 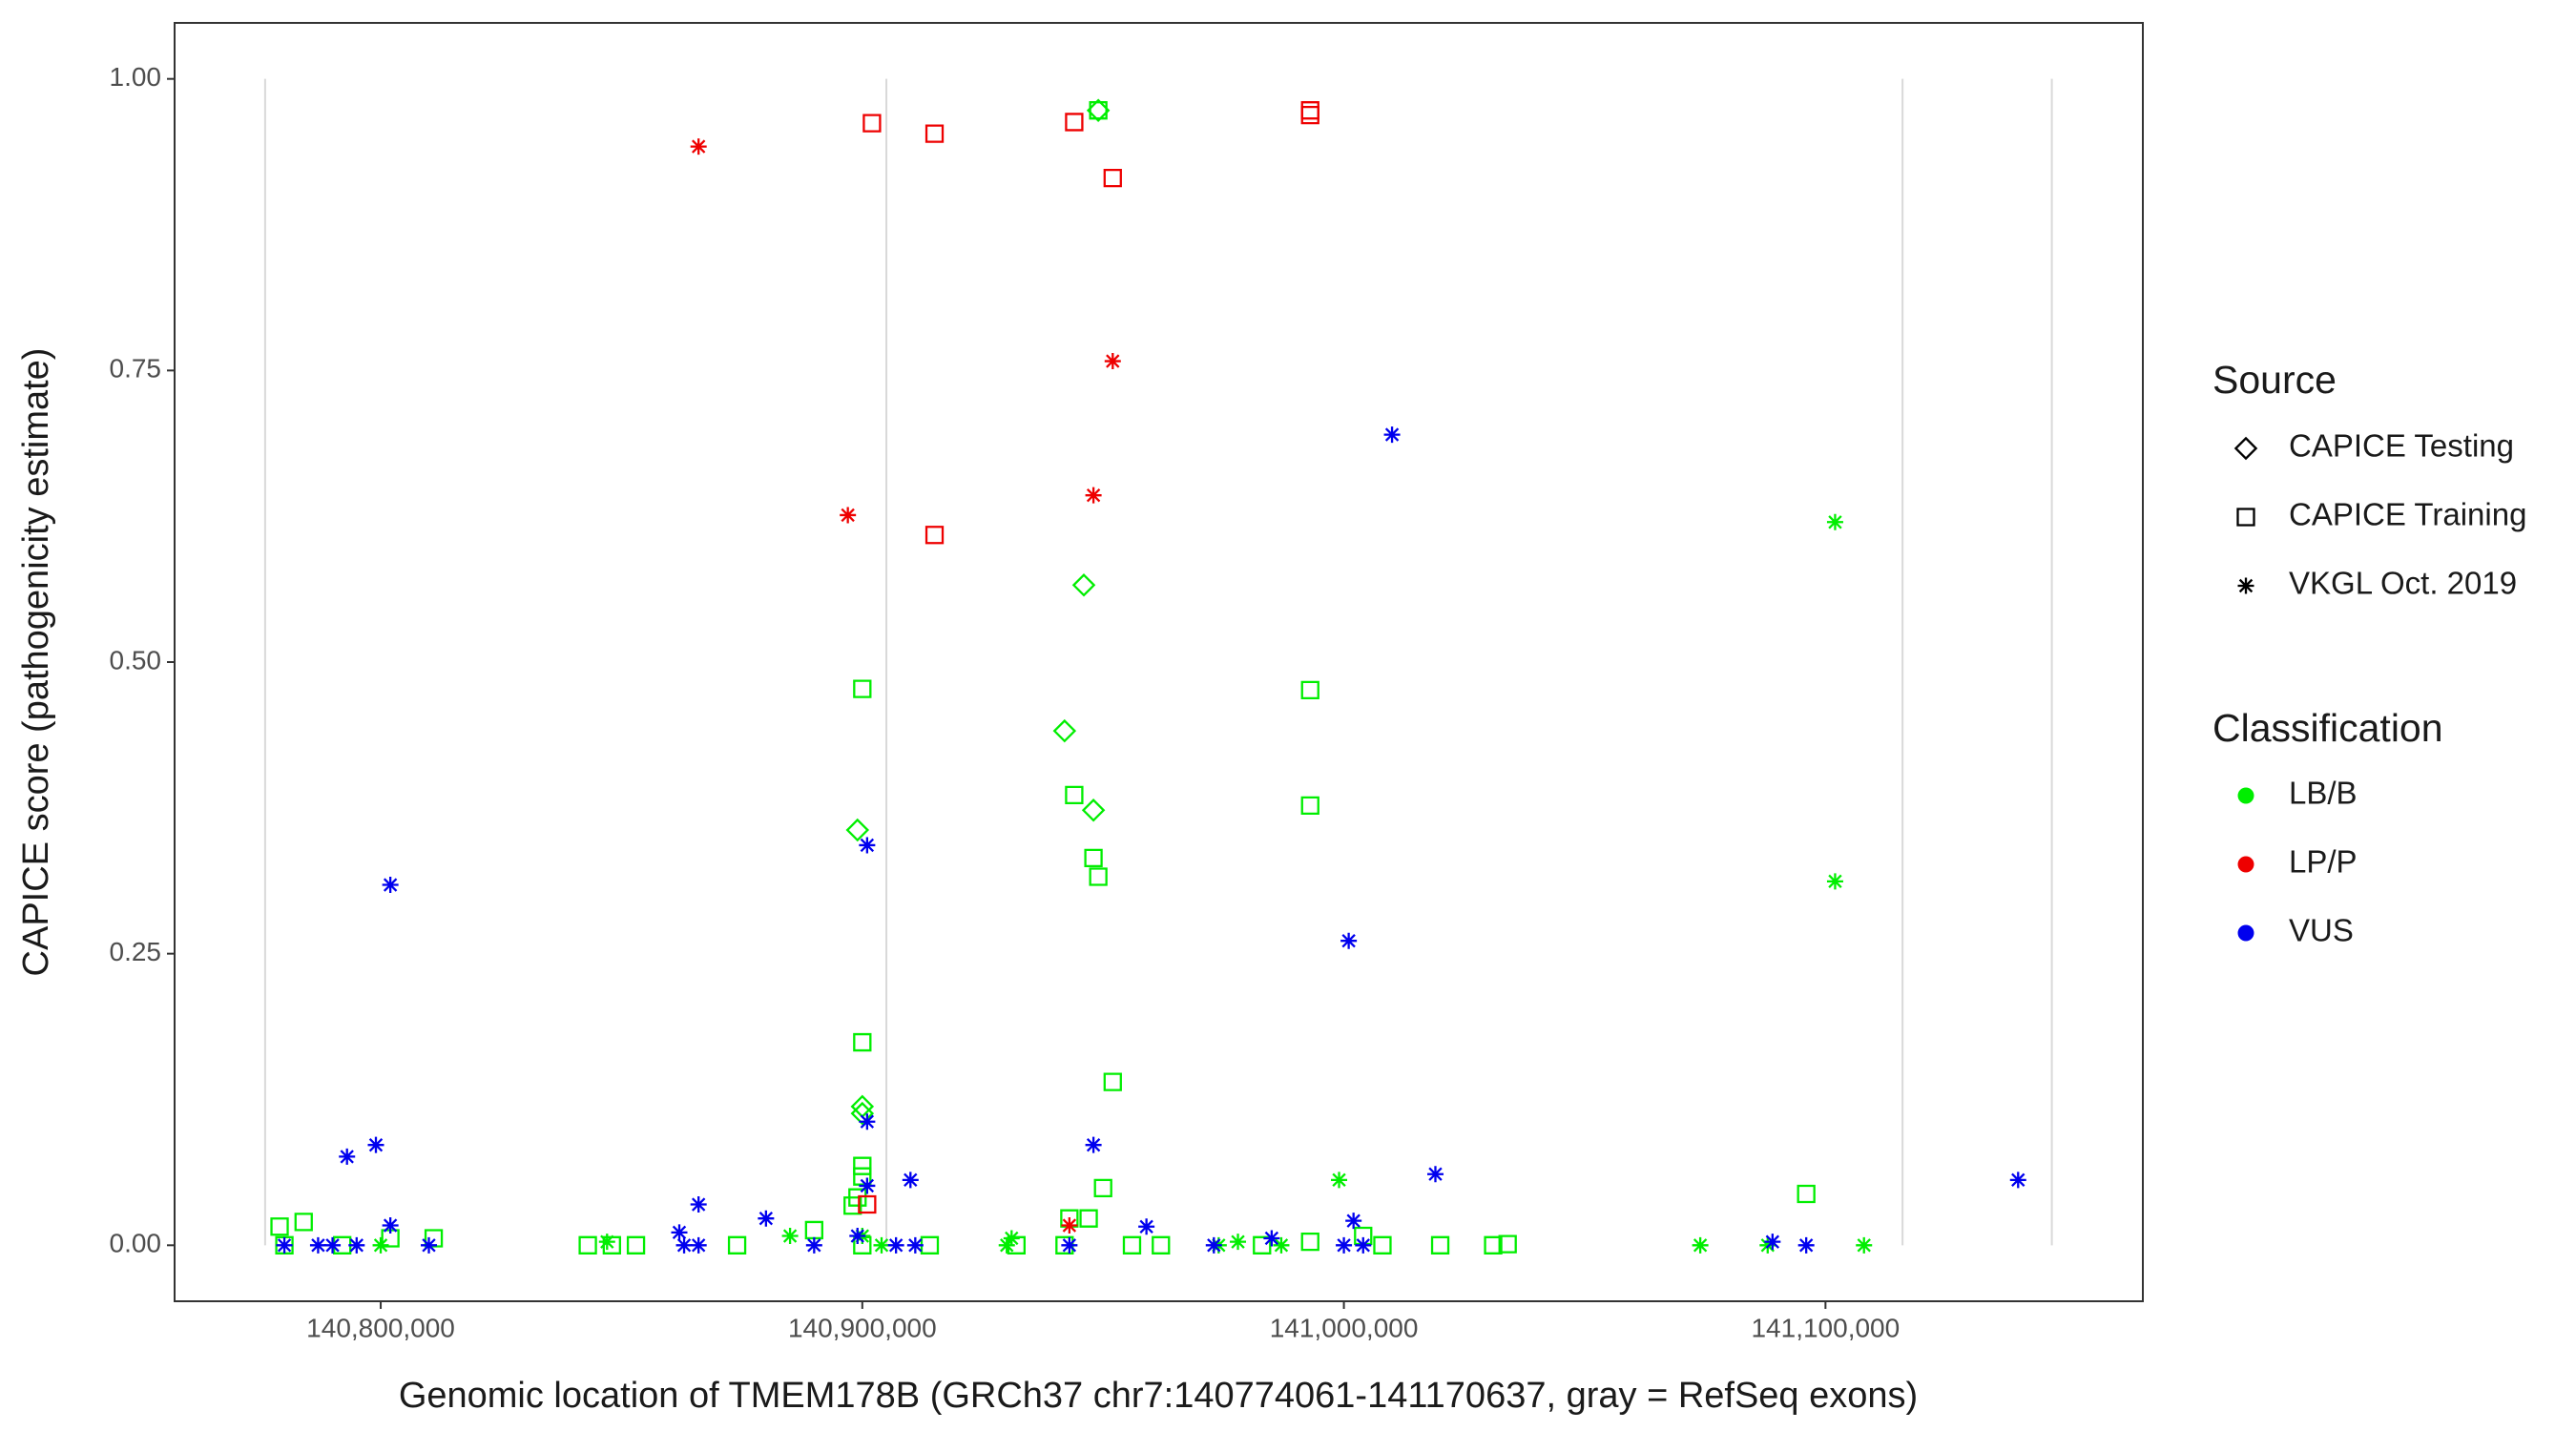 What do you see at coordinates (2403, 583) in the screenshot?
I see `legend-label: VKGL Oct. 2019` at bounding box center [2403, 583].